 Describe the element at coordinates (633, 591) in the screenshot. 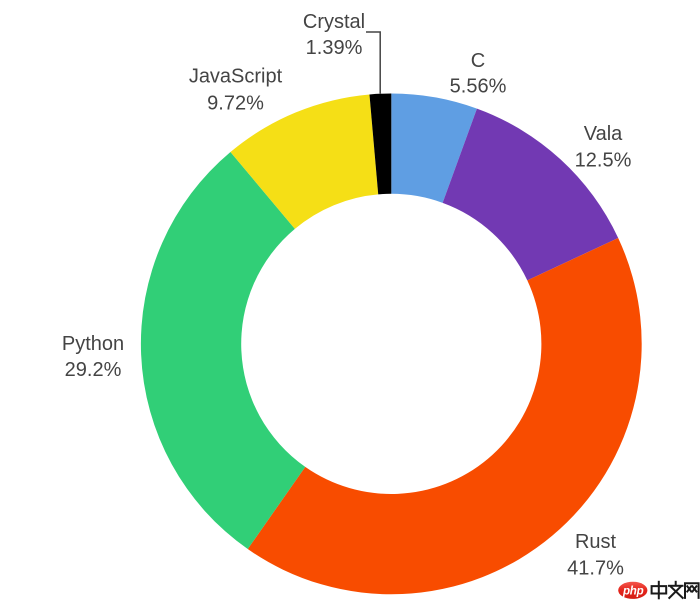

I see `svg-text: php` at that location.